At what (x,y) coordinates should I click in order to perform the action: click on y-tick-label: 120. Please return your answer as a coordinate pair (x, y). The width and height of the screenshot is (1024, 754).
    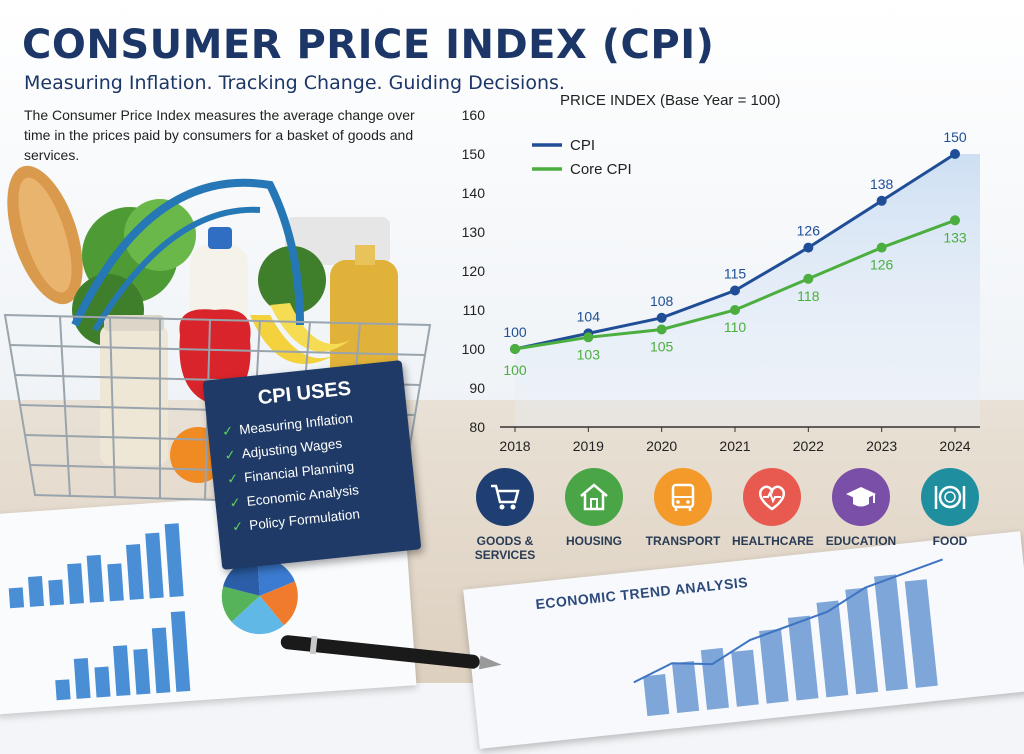
    Looking at the image, I should click on (474, 271).